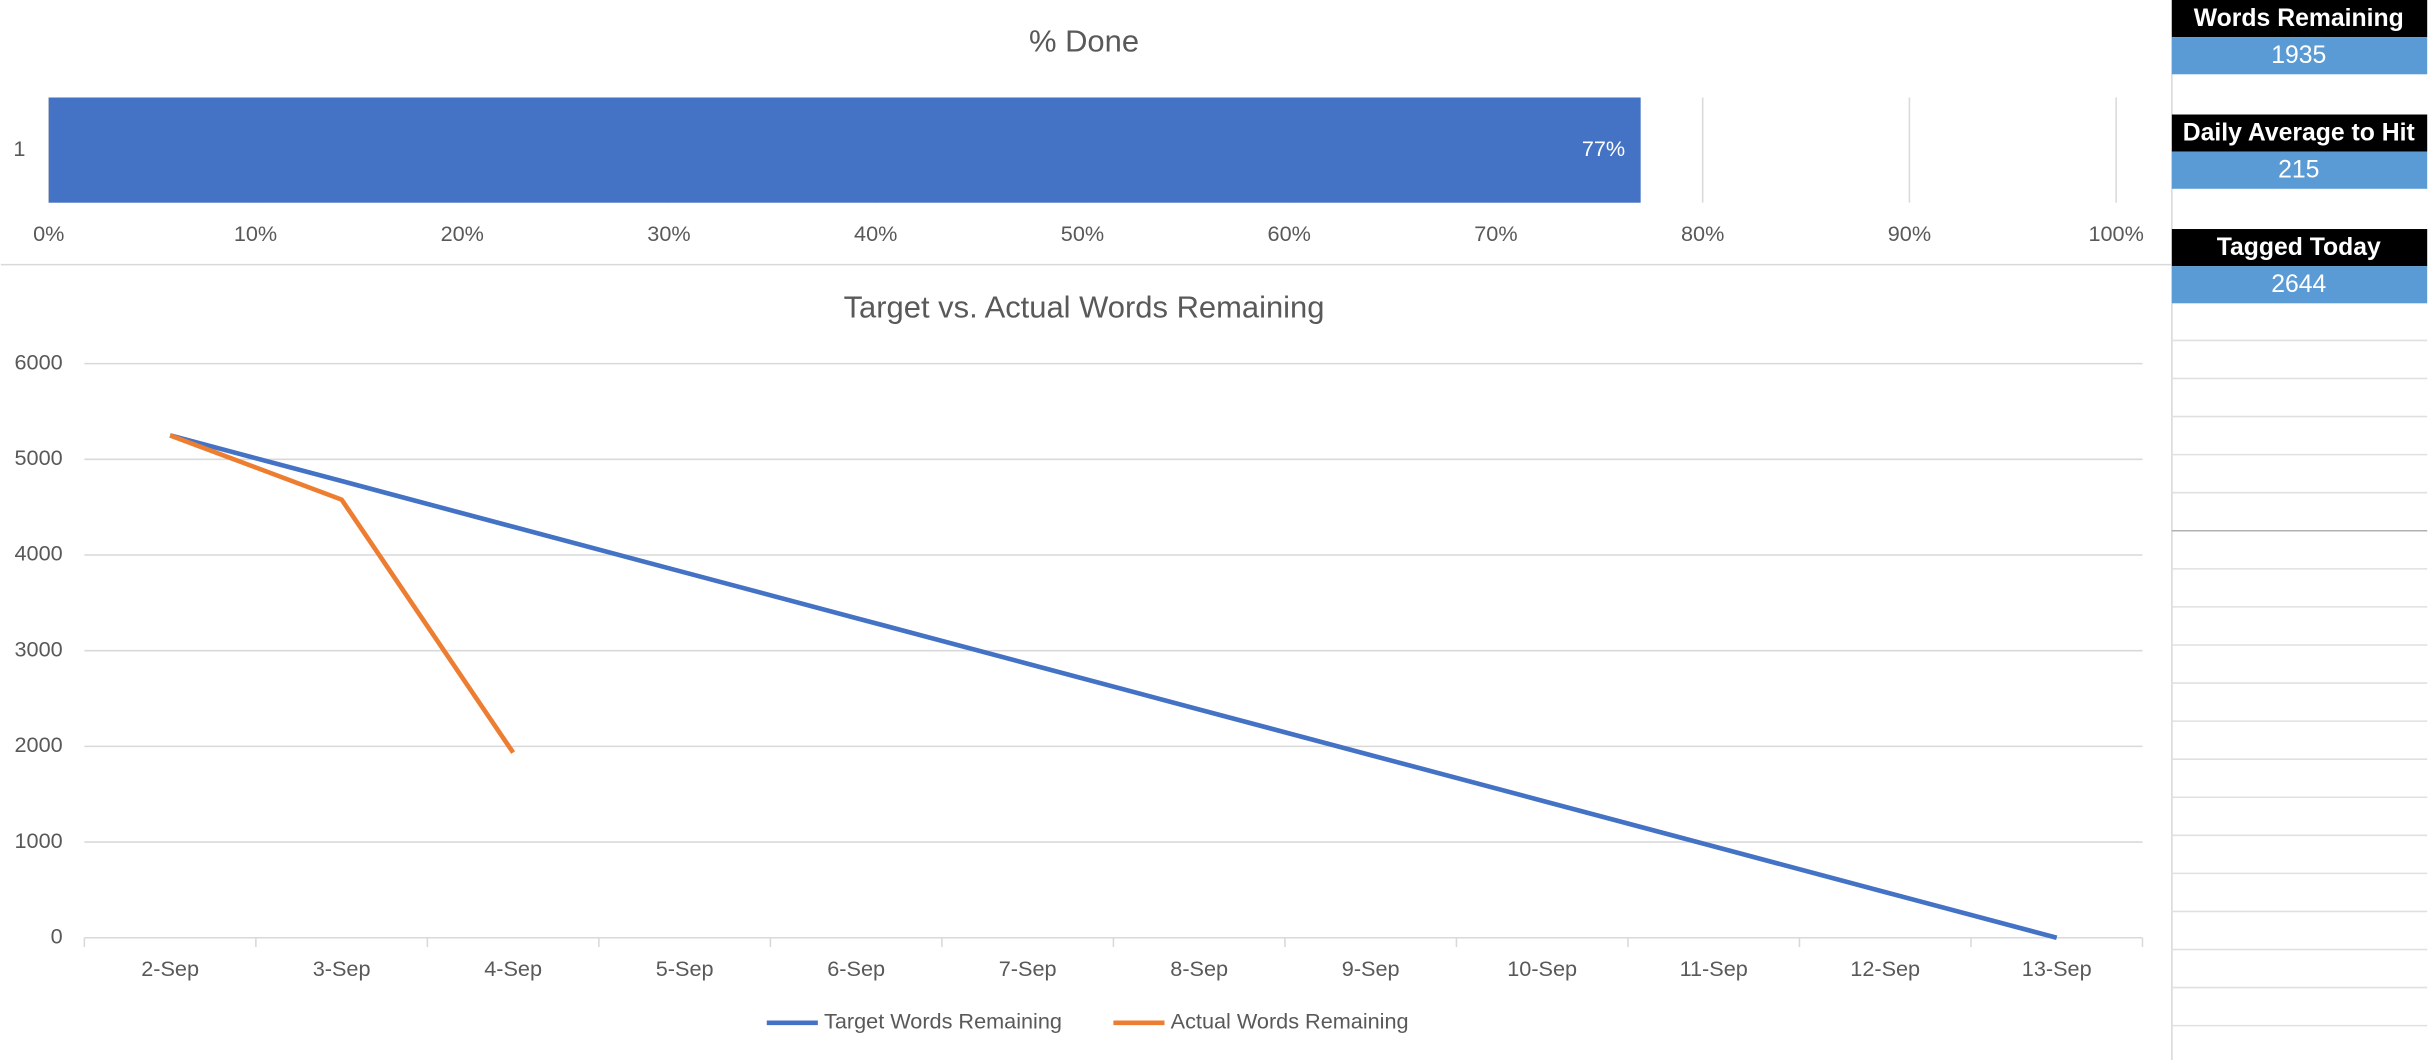  I want to click on y-tick-label: 1, so click(19, 148).